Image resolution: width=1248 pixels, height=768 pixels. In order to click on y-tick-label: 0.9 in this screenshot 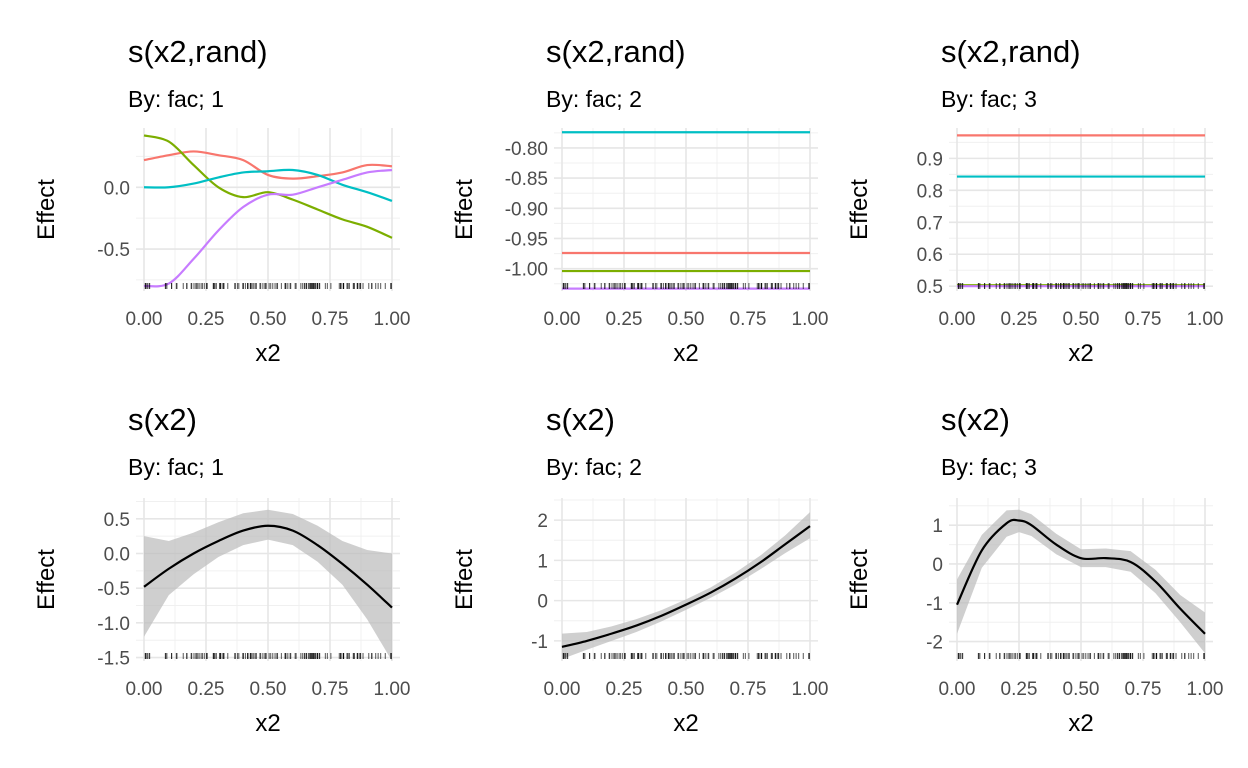, I will do `click(930, 159)`.